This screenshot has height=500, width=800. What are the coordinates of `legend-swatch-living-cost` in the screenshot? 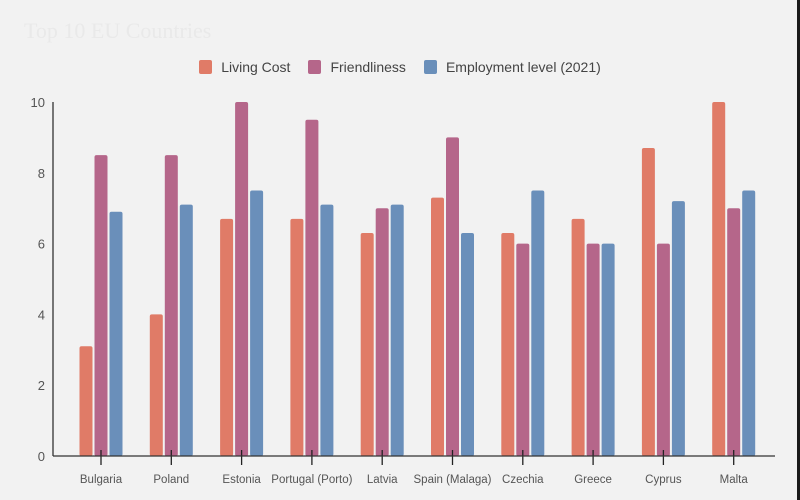 It's located at (206, 67).